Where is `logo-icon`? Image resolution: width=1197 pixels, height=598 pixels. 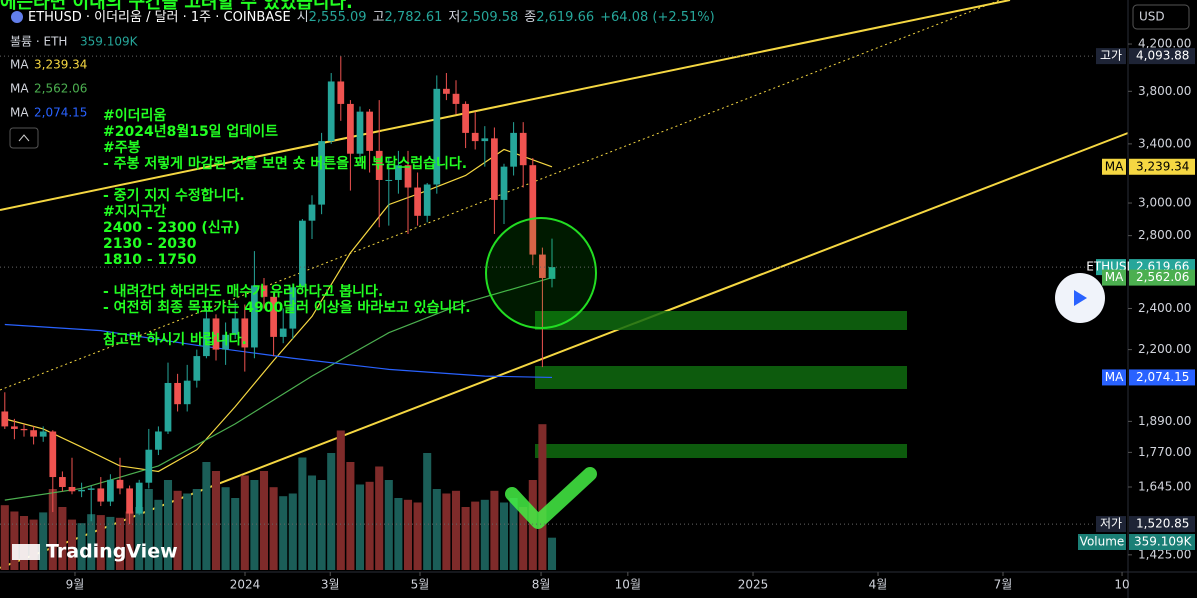
logo-icon is located at coordinates (26, 552).